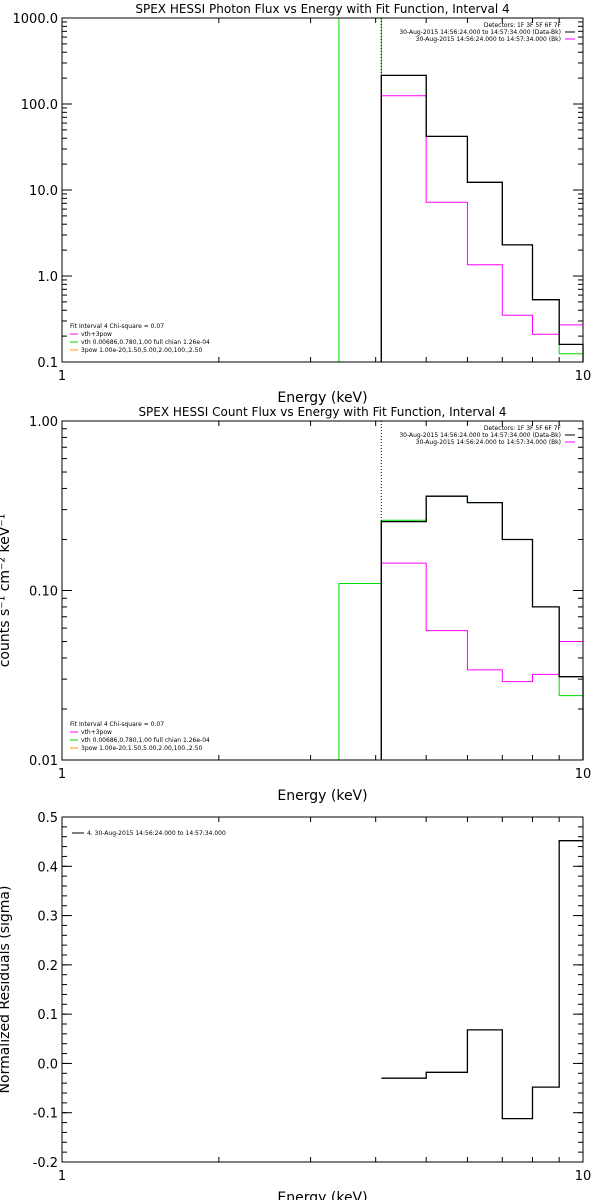 This screenshot has width=600, height=1200. I want to click on photon-y-tick-label: 10.0, so click(43, 191).